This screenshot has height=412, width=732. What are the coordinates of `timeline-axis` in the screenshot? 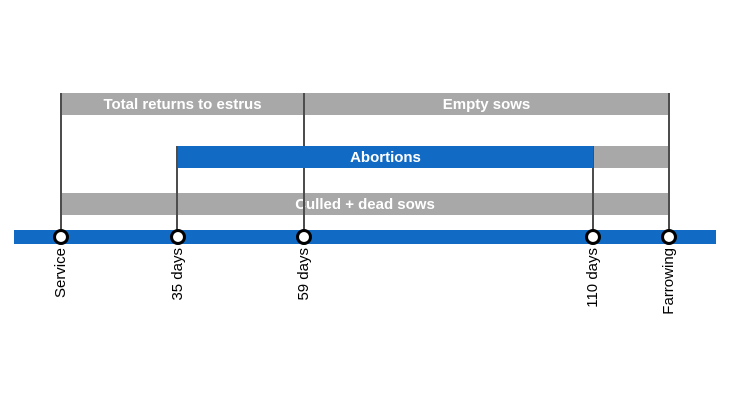 It's located at (365, 237).